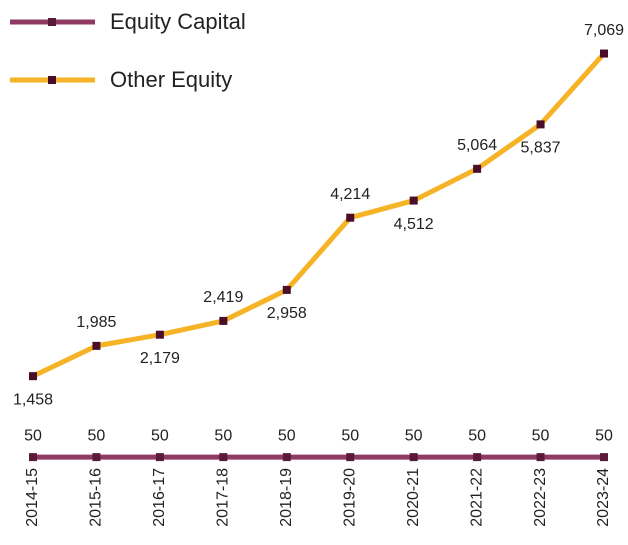  What do you see at coordinates (33, 399) in the screenshot?
I see `data-label: 1,458` at bounding box center [33, 399].